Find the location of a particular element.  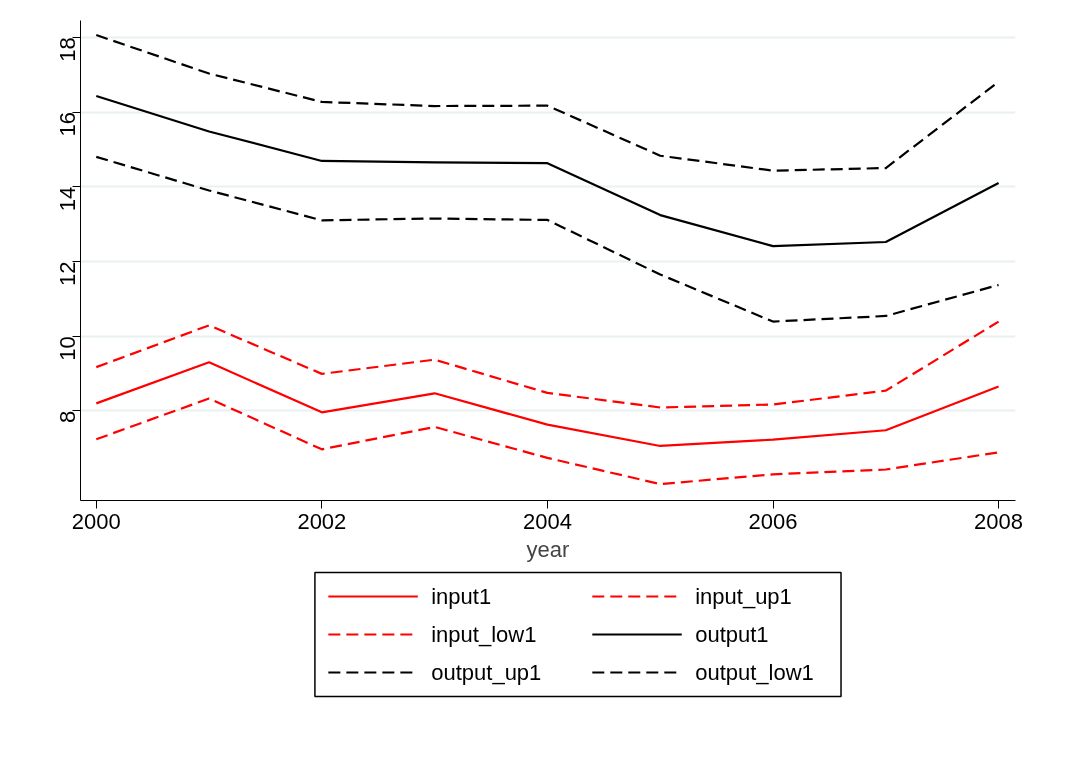

x-tick-label: 2006 is located at coordinates (773, 521).